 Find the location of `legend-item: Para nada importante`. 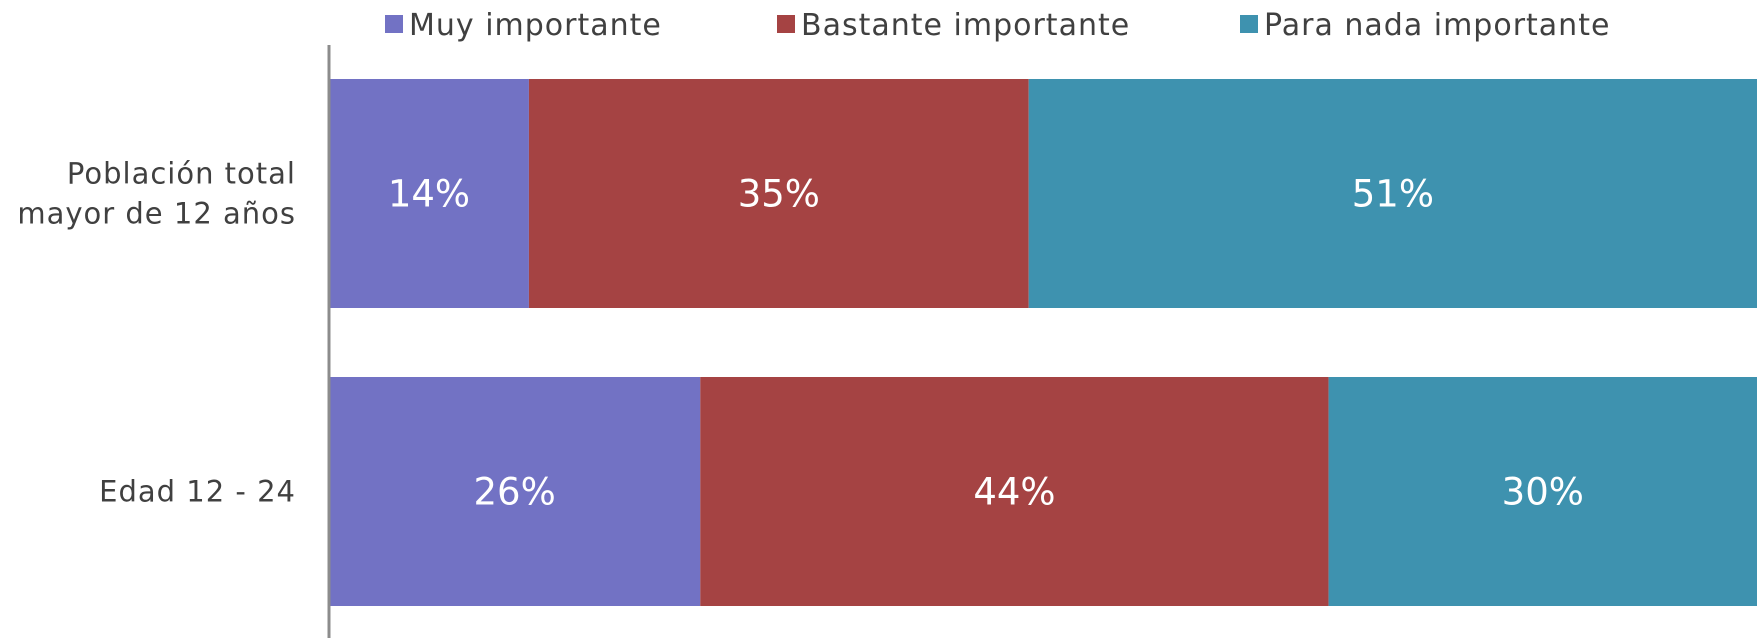

legend-item: Para nada importante is located at coordinates (1425, 25).